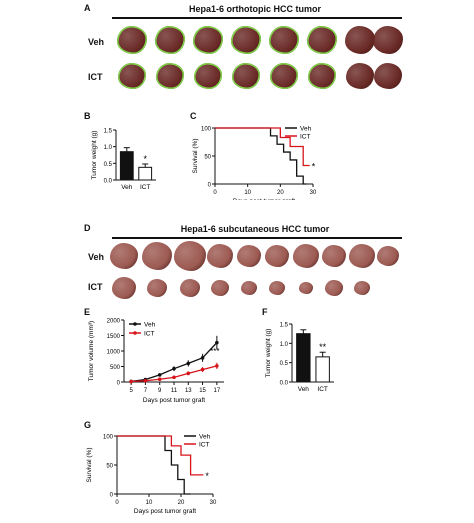  Describe the element at coordinates (108, 148) in the screenshot. I see `b-ytick-label: 1.0` at that location.